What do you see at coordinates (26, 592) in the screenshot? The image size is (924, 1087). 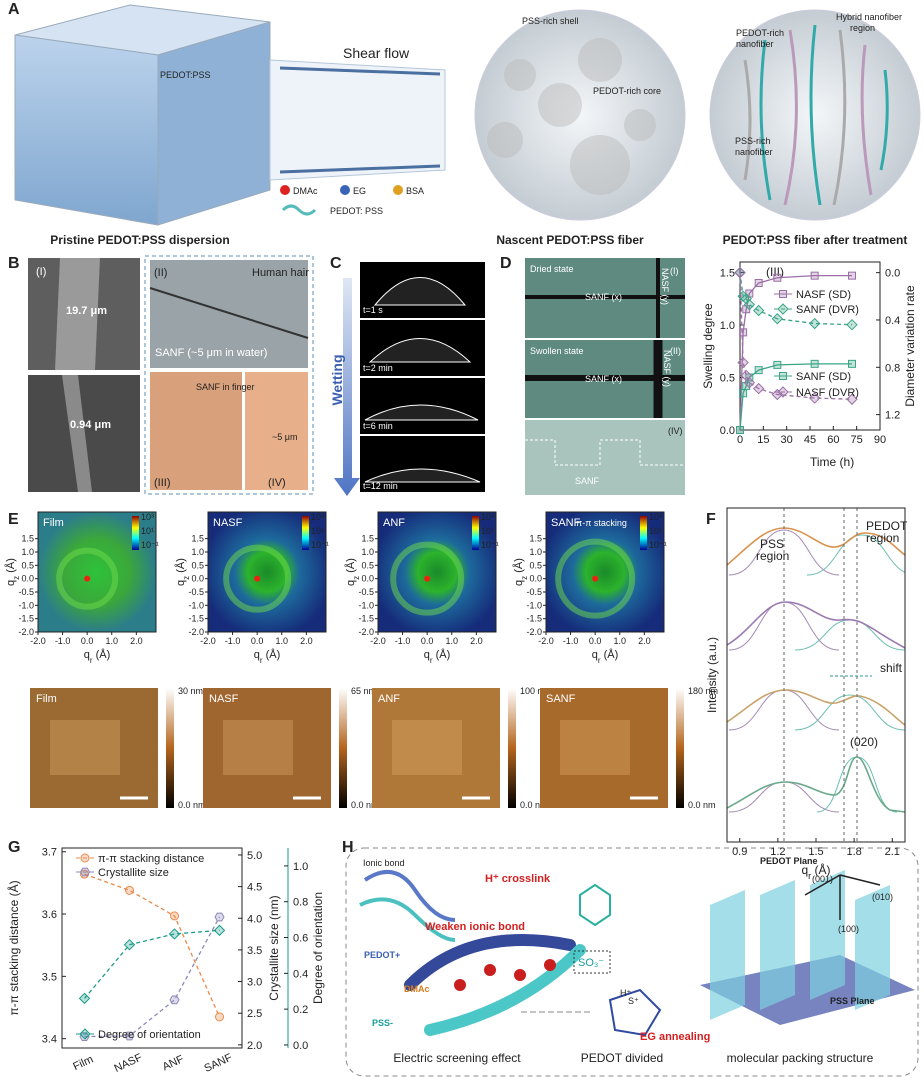 I see `y-tick-label: -0.5` at bounding box center [26, 592].